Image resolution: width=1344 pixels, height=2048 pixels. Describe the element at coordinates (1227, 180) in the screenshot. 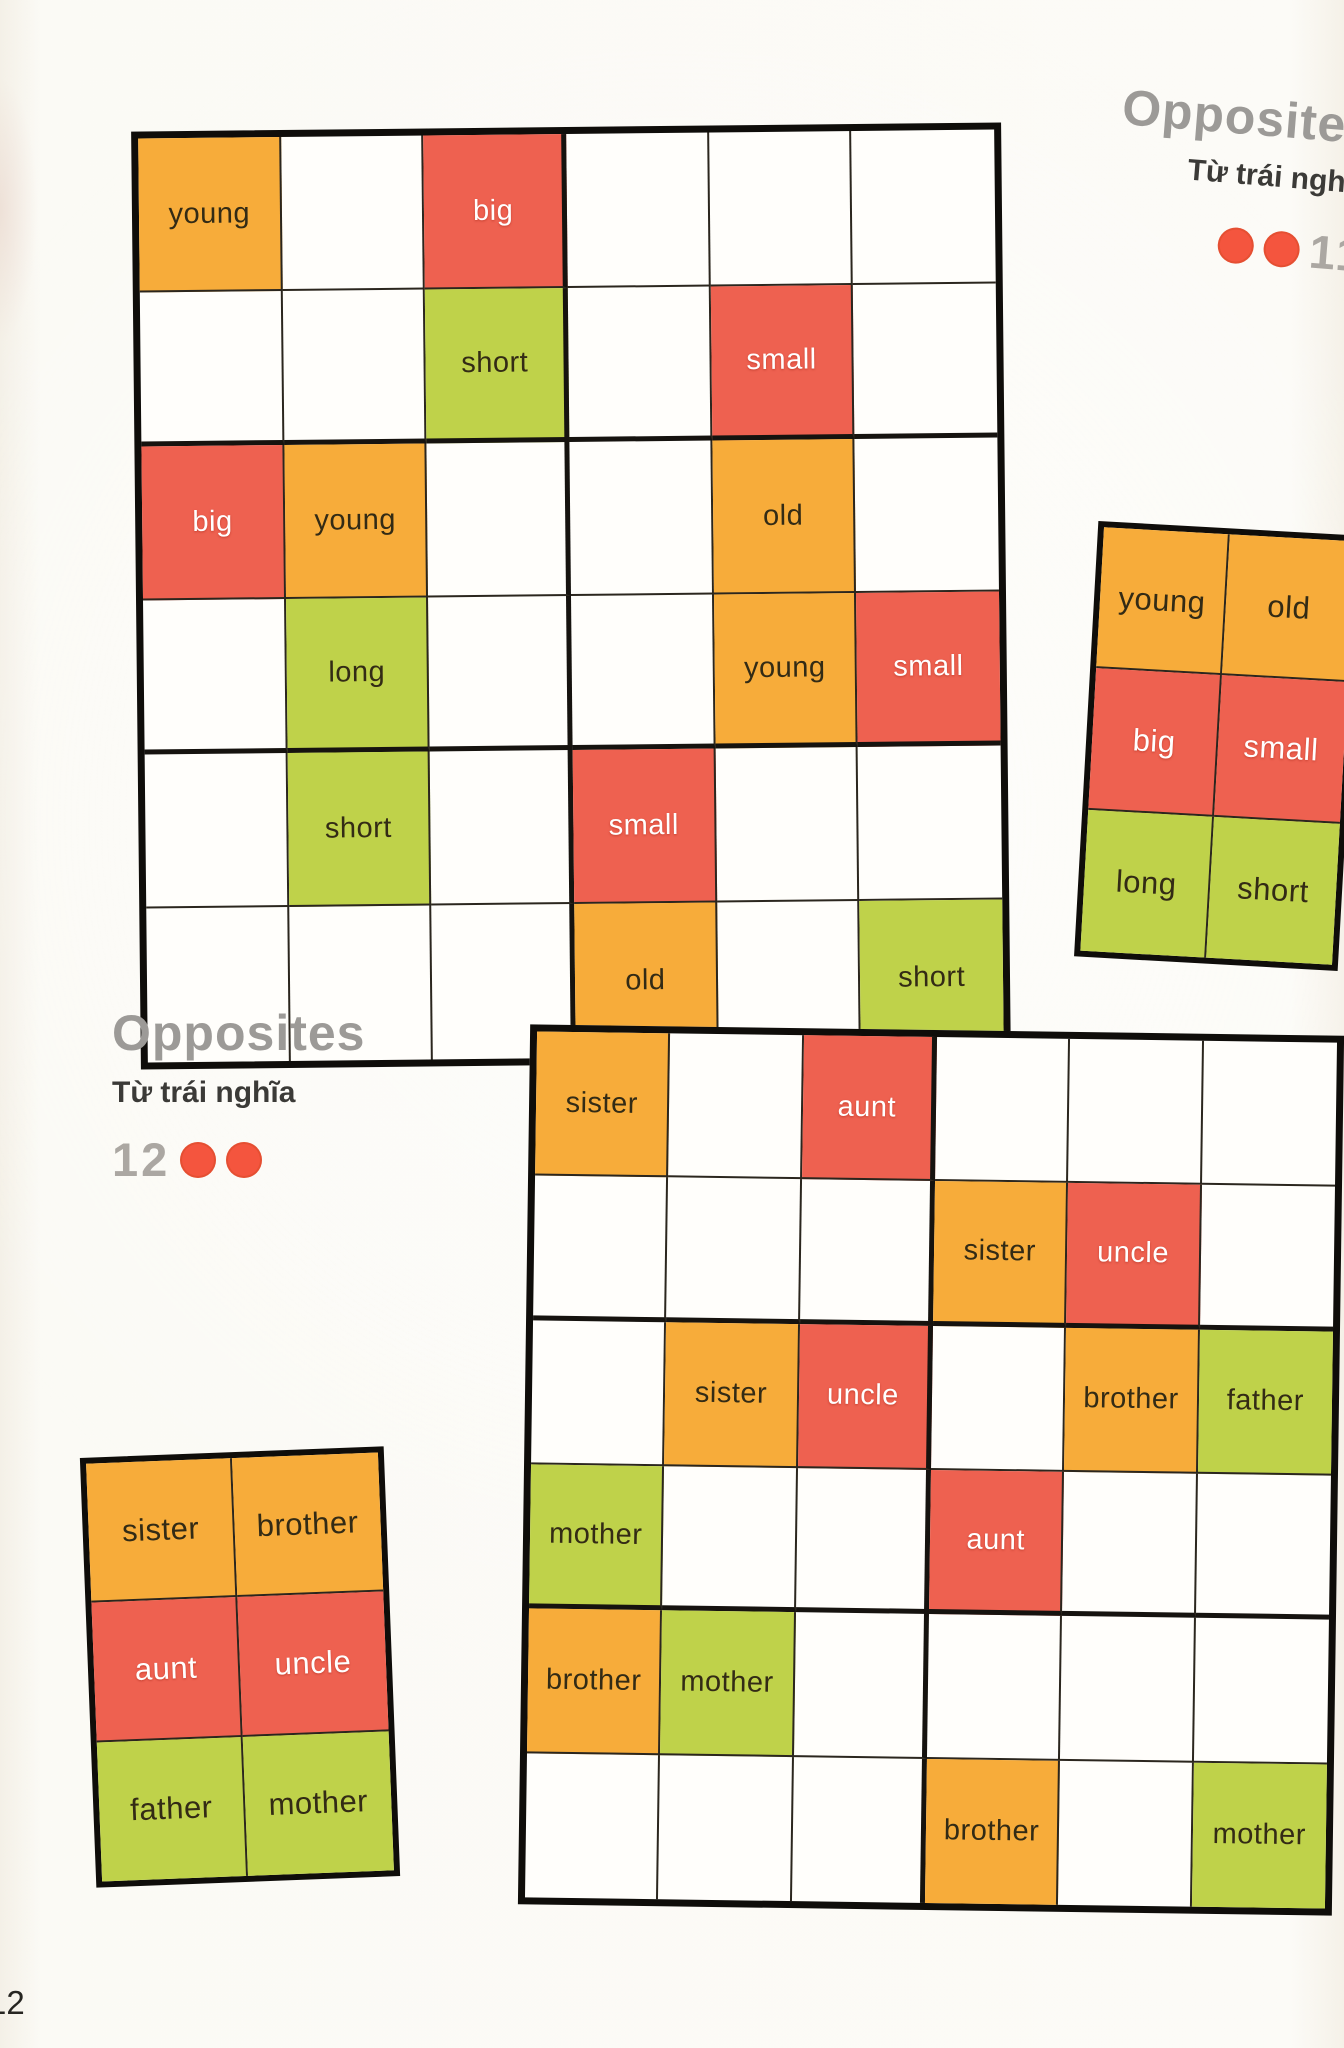

I see `puzzle-11-header: Opposites Từ trái nghĩa 11` at that location.